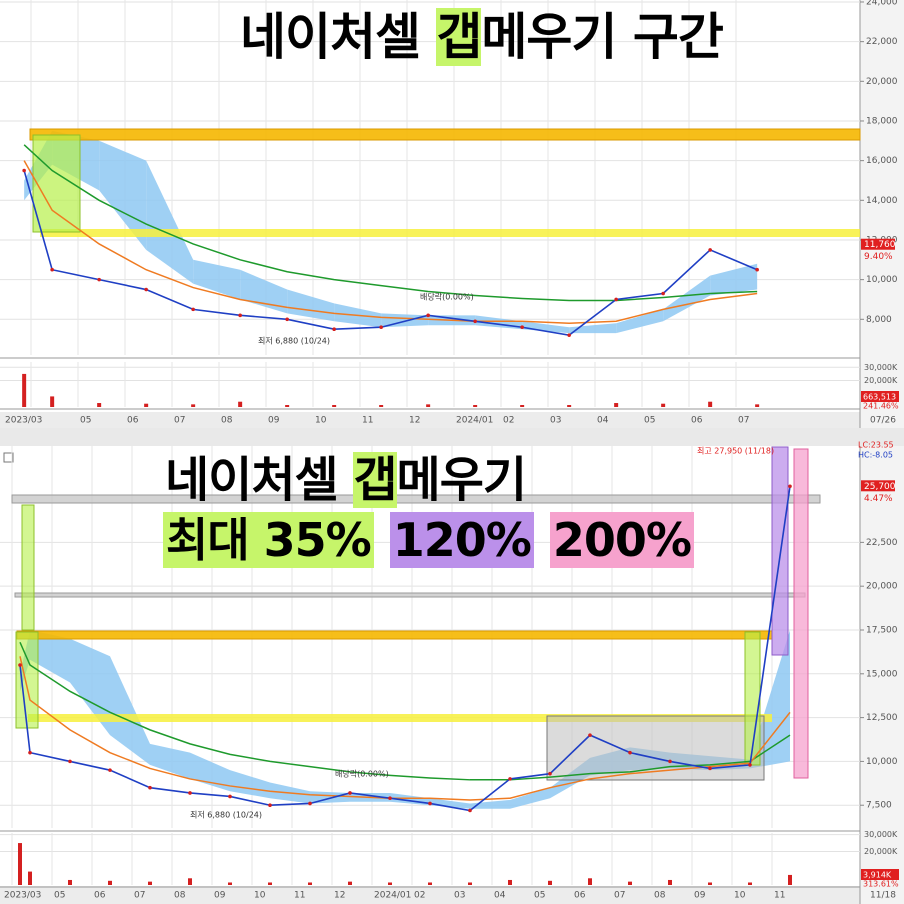 The width and height of the screenshot is (904, 904). Describe the element at coordinates (8, 457) in the screenshot. I see `panel-icon` at that location.